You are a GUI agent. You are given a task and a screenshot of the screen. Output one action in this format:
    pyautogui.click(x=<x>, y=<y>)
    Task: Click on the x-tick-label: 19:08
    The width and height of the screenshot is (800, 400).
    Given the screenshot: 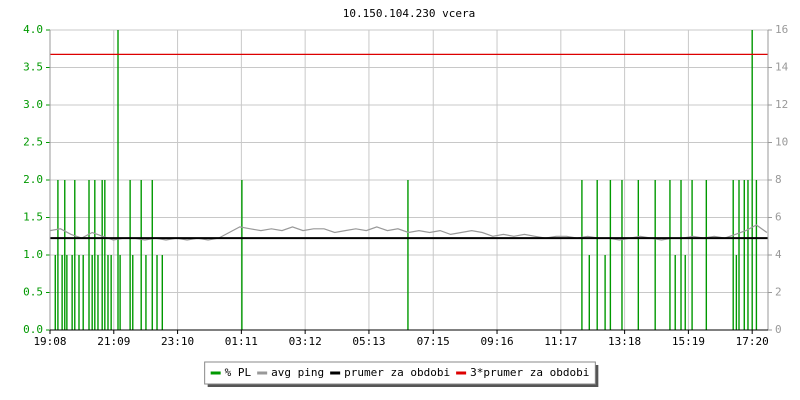 What is the action you would take?
    pyautogui.click(x=49, y=341)
    